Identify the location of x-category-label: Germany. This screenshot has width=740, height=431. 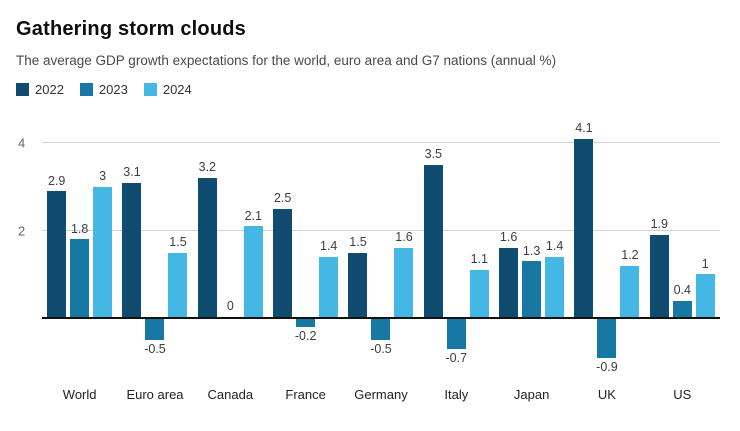
(381, 394).